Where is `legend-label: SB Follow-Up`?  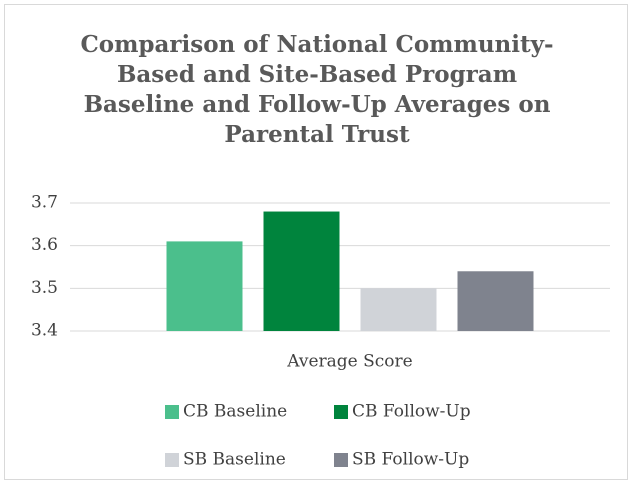
legend-label: SB Follow-Up is located at coordinates (410, 460).